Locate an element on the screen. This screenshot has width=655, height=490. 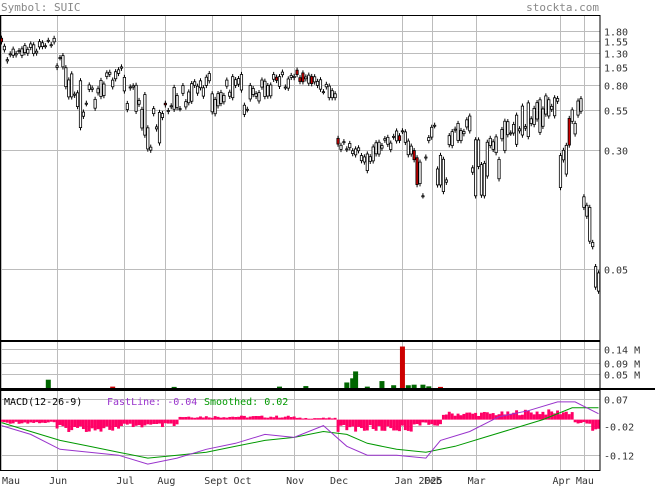
price-tick-label: 1.05 is located at coordinates (616, 69).